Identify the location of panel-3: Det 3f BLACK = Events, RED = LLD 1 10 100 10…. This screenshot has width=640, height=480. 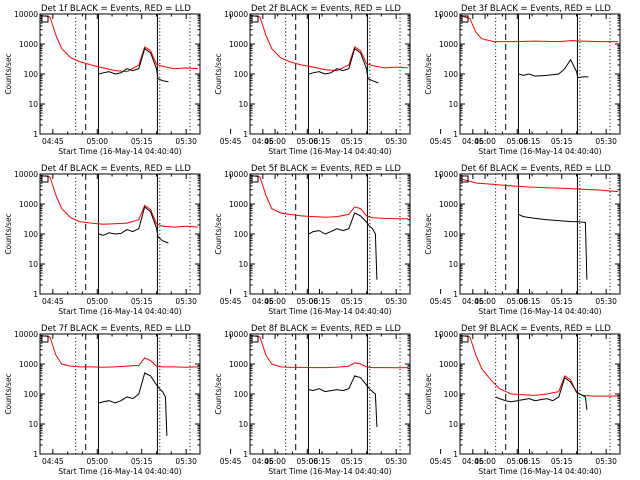
(532, 80).